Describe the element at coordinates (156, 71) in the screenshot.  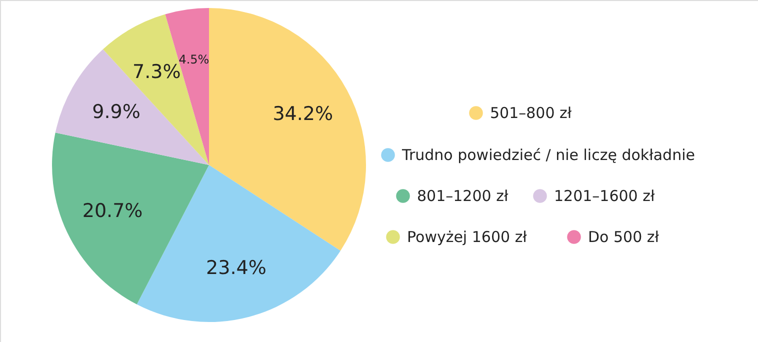
I see `data-label: 7.3%` at that location.